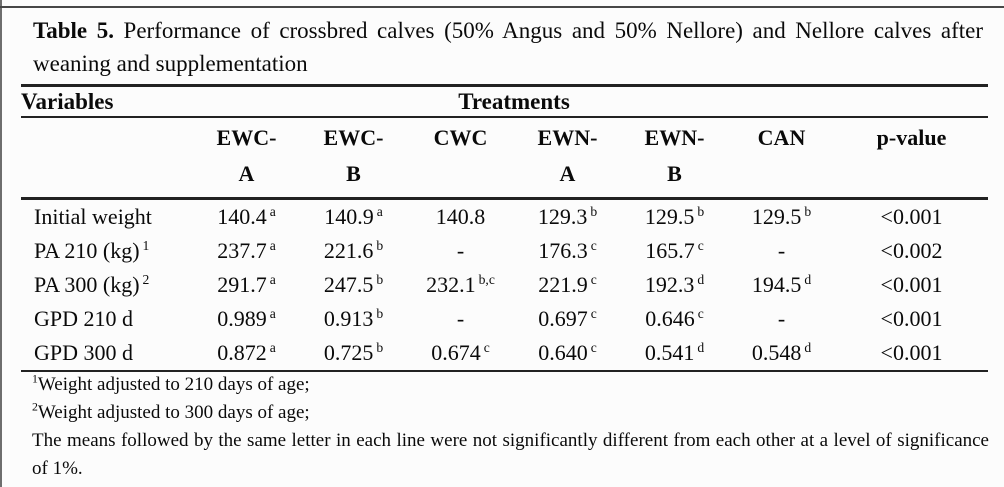  What do you see at coordinates (460, 353) in the screenshot?
I see `value-cell: 0.674 c` at bounding box center [460, 353].